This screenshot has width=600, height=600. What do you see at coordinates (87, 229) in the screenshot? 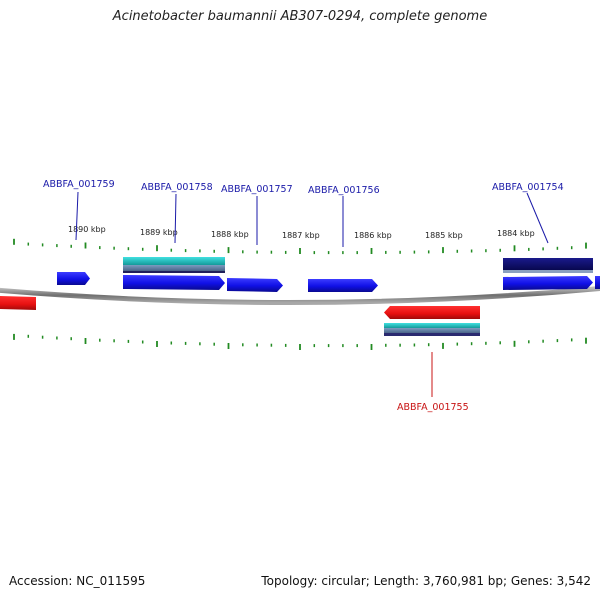
I see `scale-label: 1890 kbp` at bounding box center [87, 229].